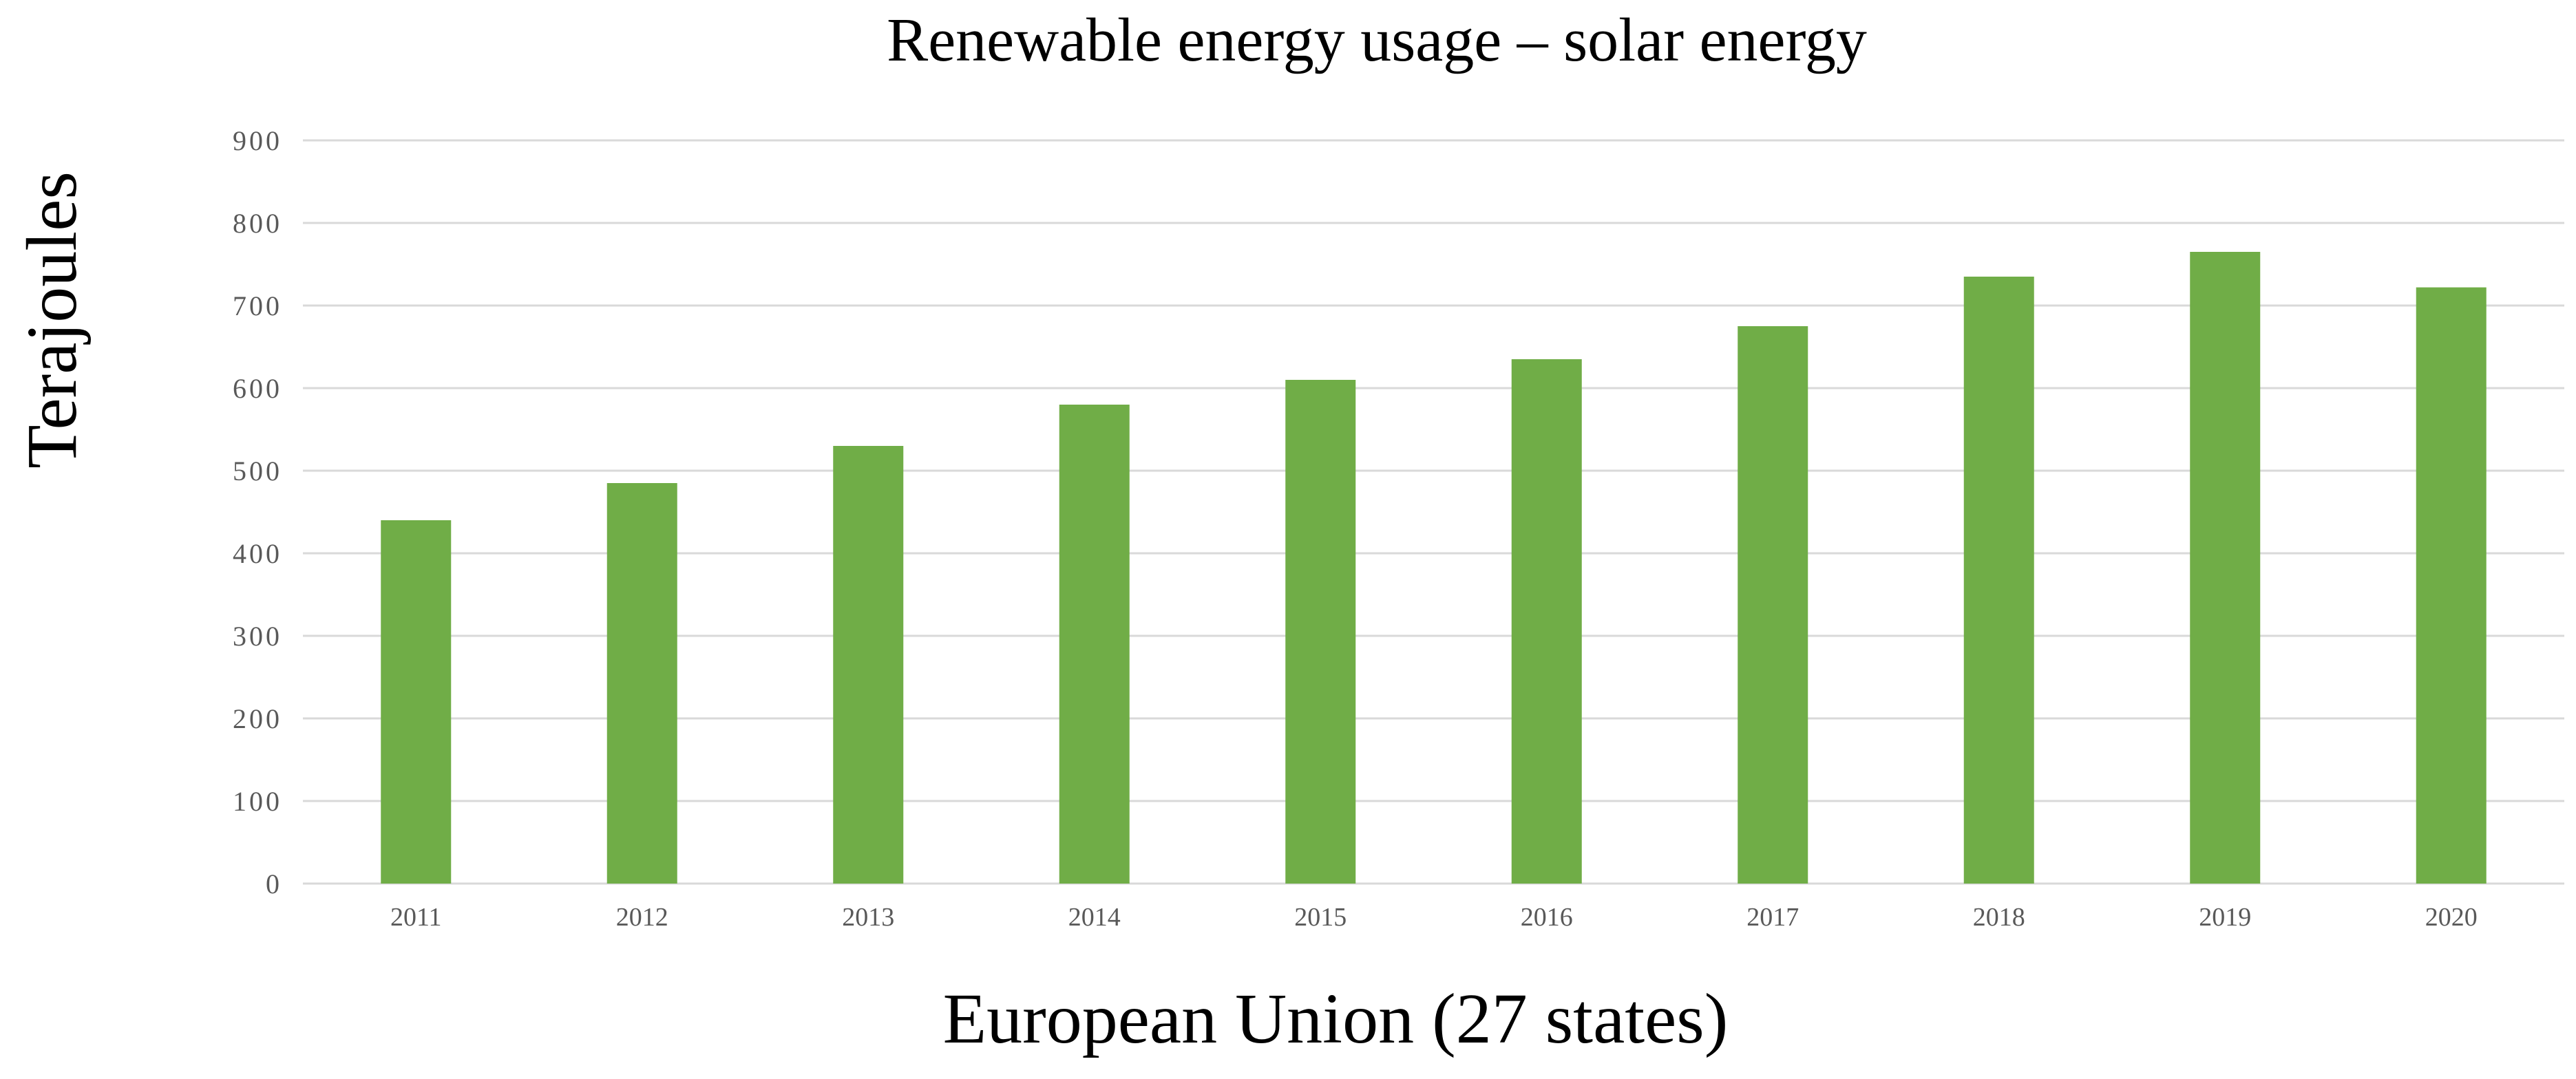 This screenshot has width=2576, height=1079. Describe the element at coordinates (258, 553) in the screenshot. I see `y-tick-label: 400` at that location.